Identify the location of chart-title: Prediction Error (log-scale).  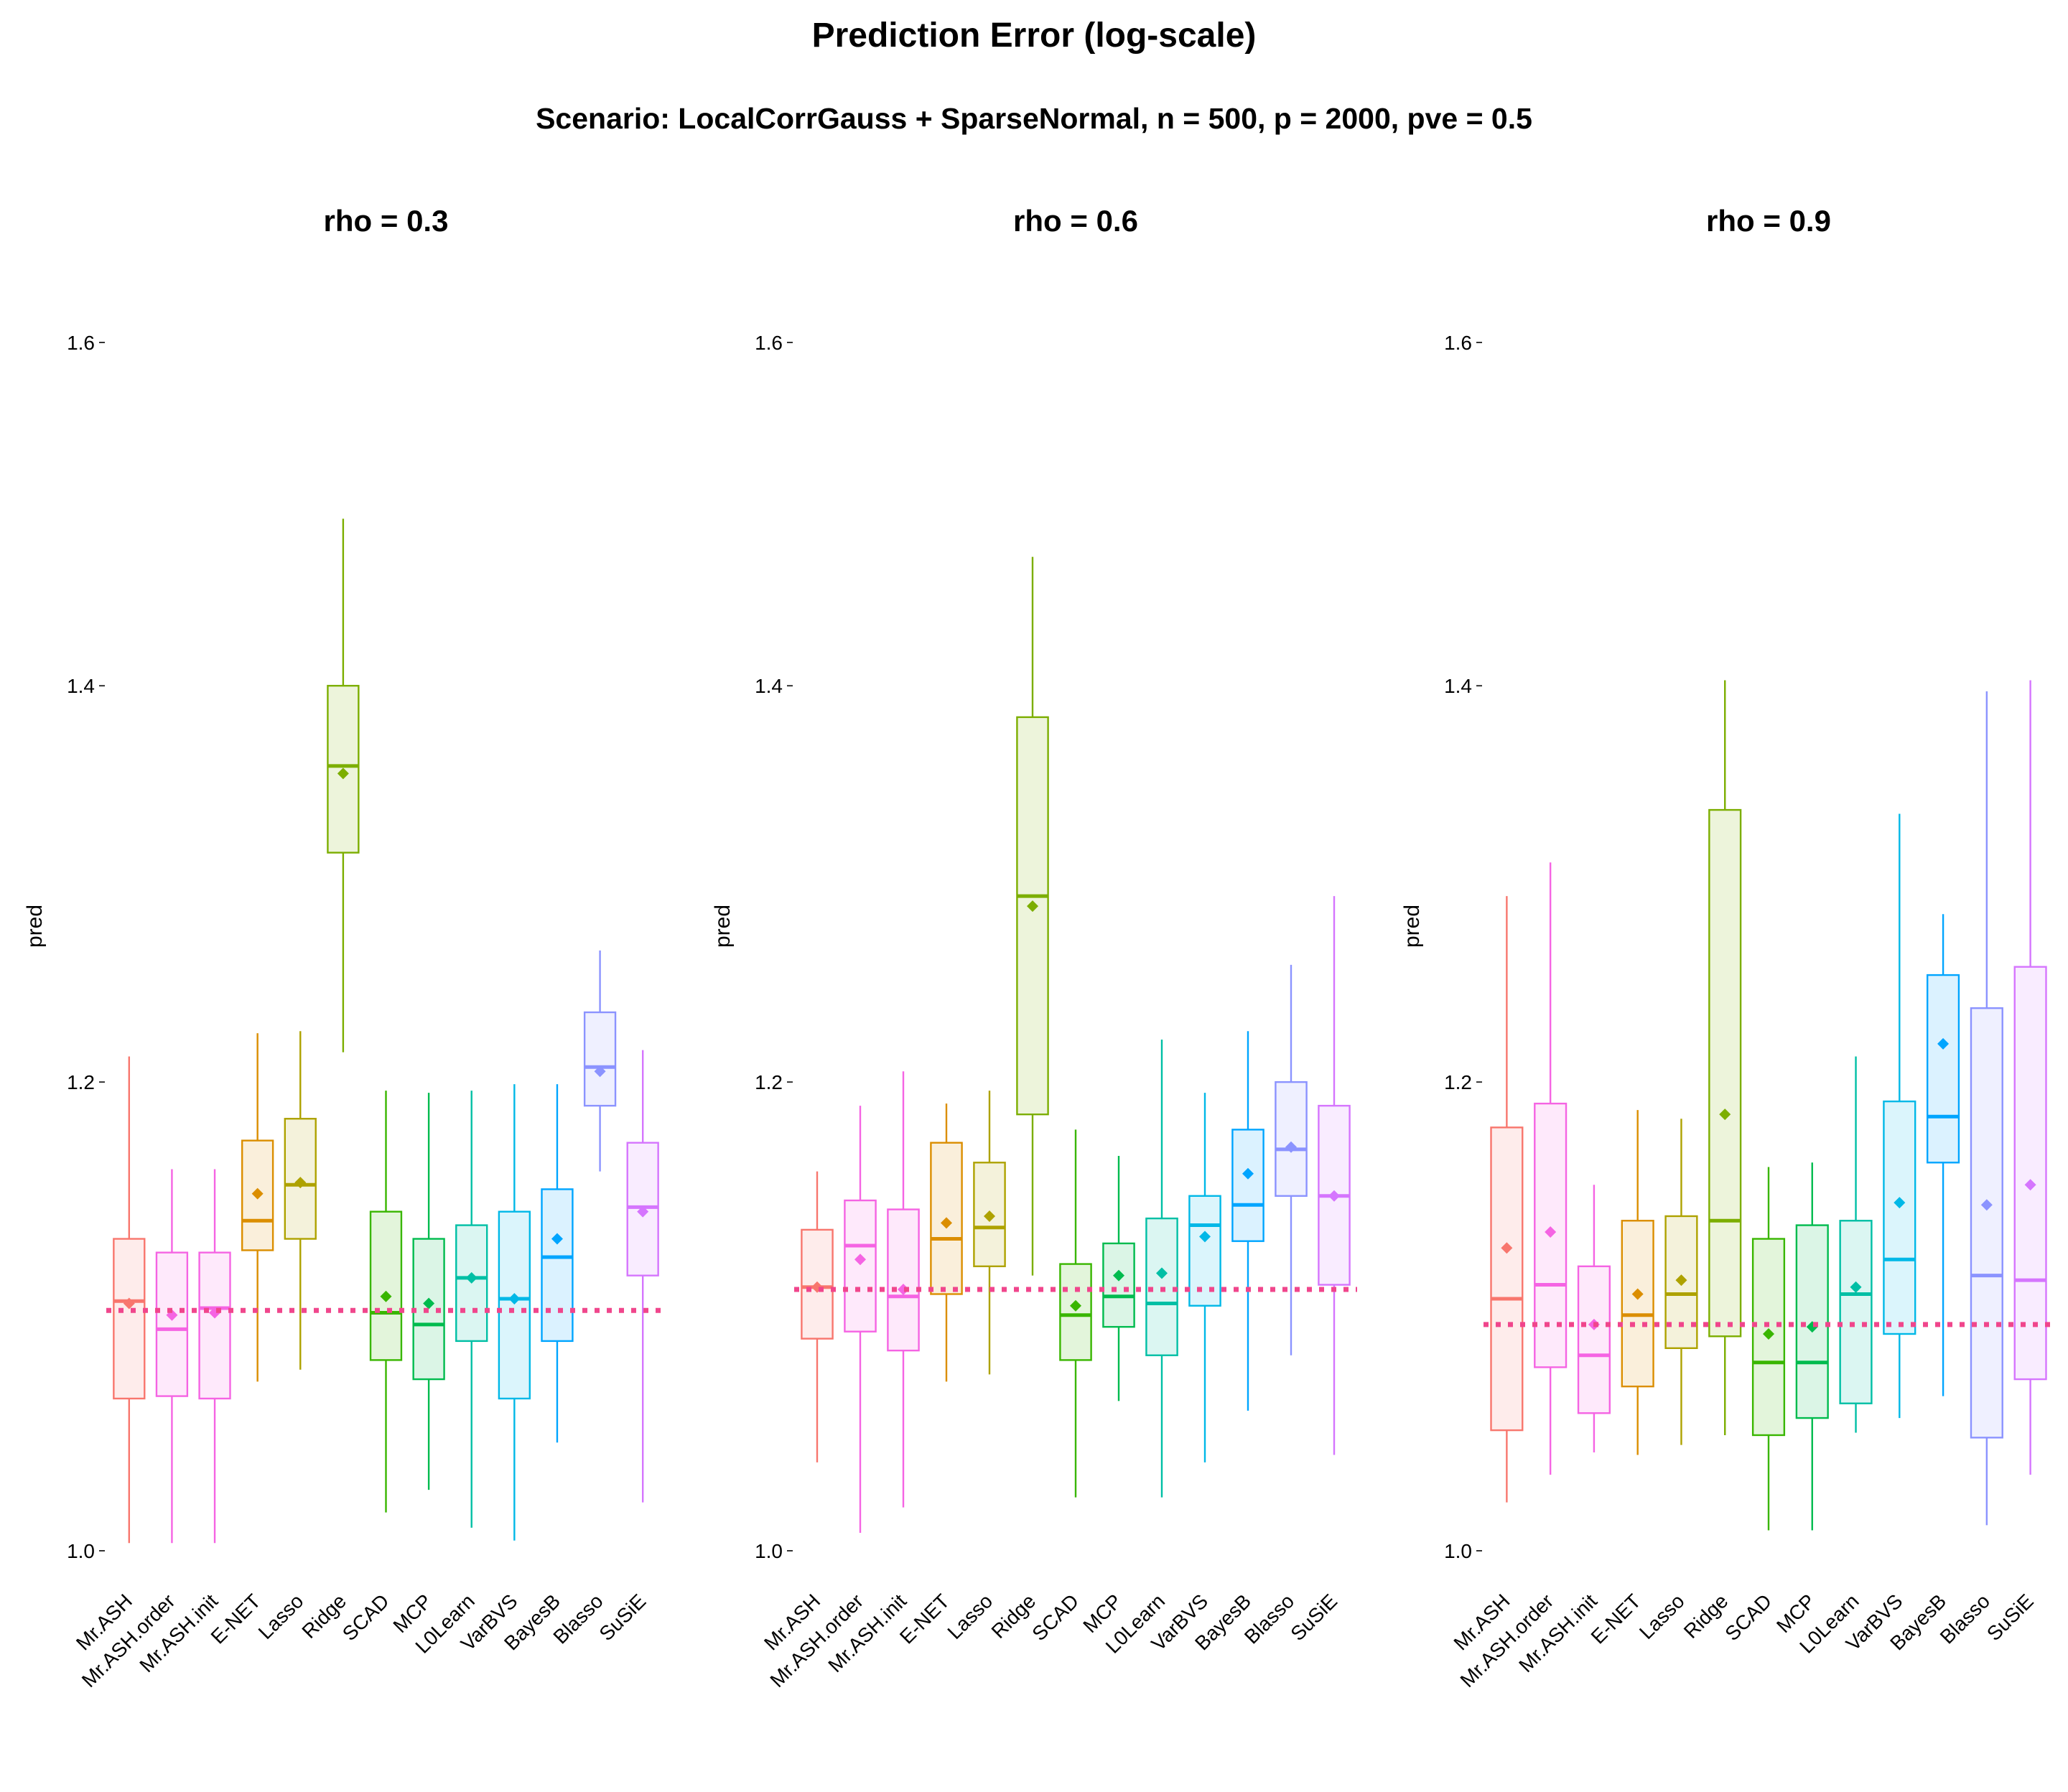
(1034, 36).